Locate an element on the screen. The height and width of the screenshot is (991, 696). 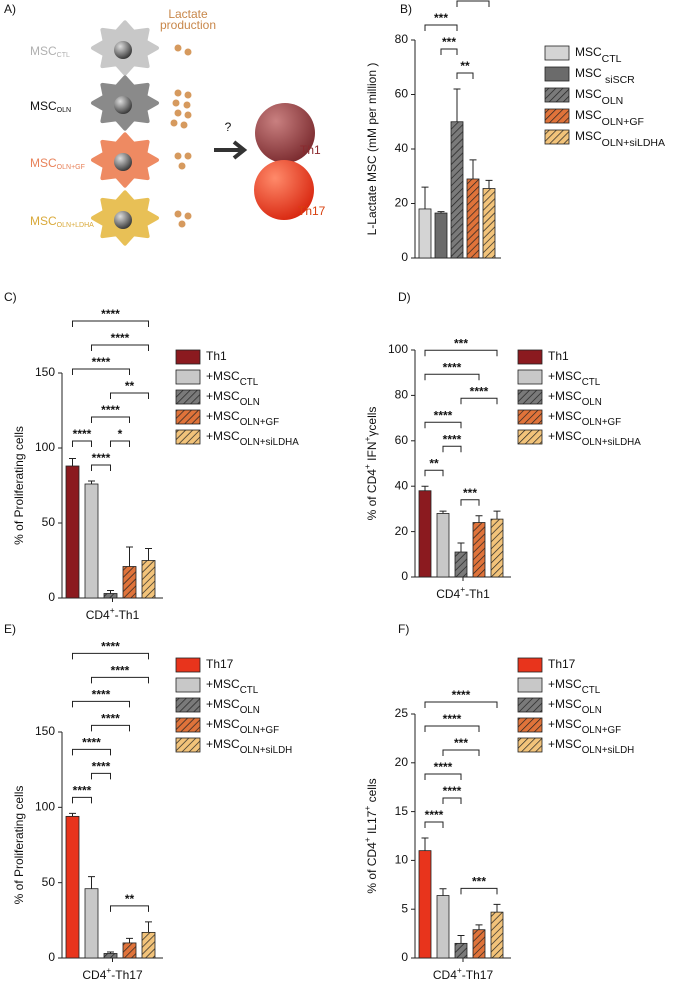
legend-sub: OLN is located at coordinates (250, 710).